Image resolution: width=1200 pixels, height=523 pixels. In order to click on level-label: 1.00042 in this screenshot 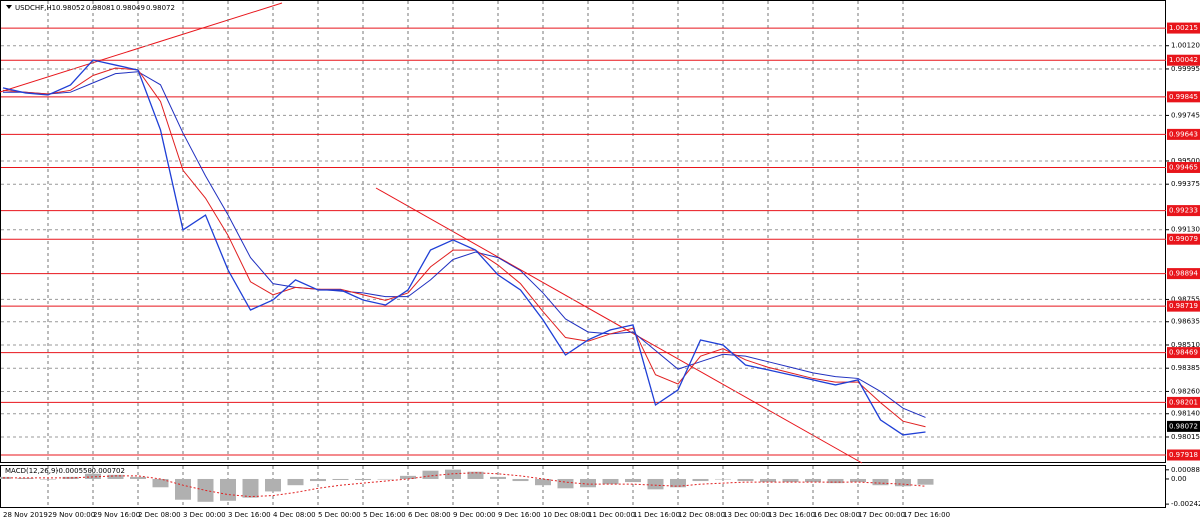, I will do `click(1183, 60)`.